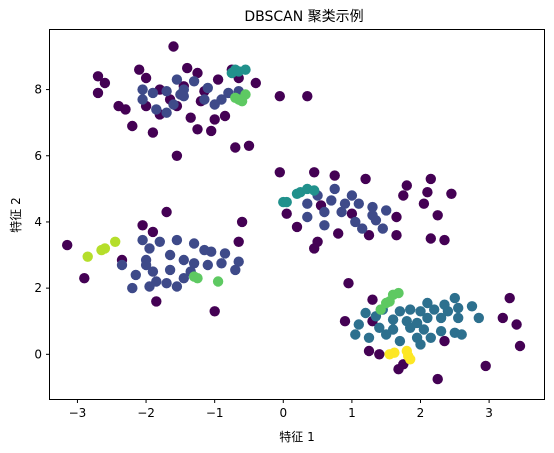  Describe the element at coordinates (42, 222) in the screenshot. I see `y-axis-ticks: 0 2 4 6 8` at that location.